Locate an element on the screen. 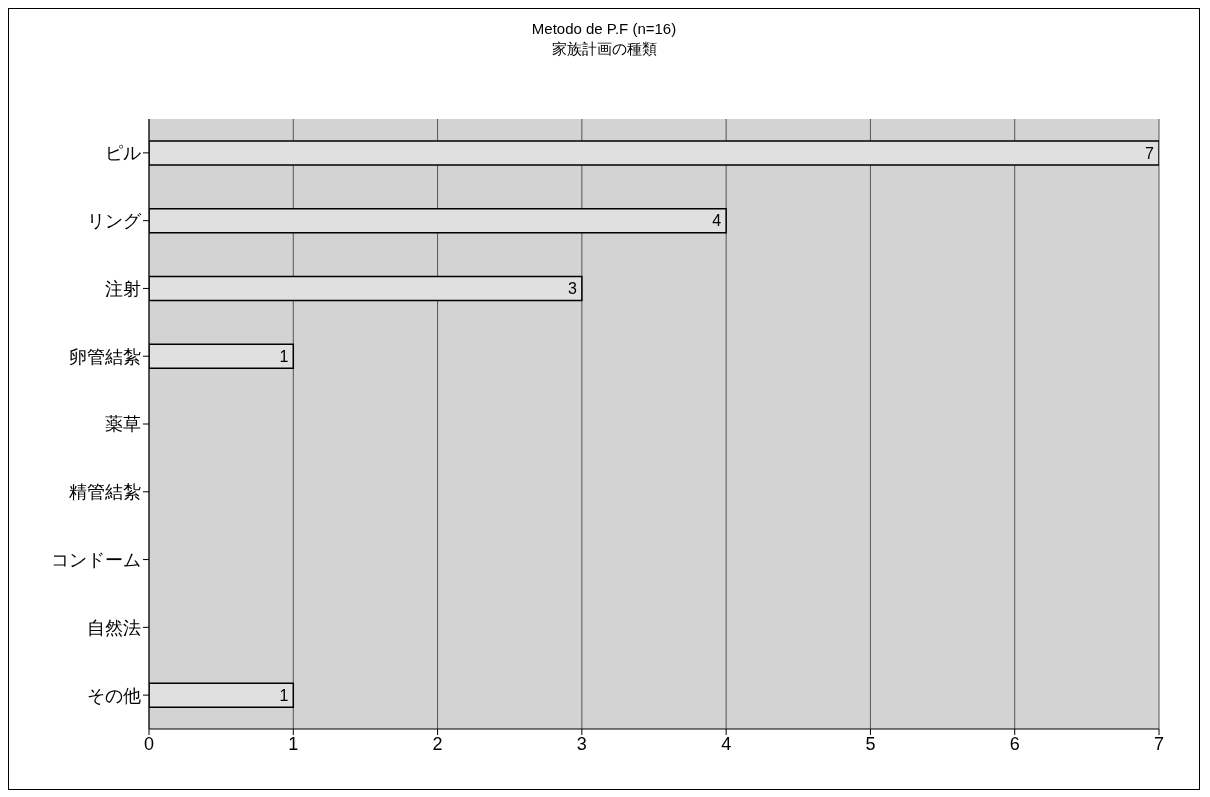  y-tick-label: コンドーム is located at coordinates (96, 559).